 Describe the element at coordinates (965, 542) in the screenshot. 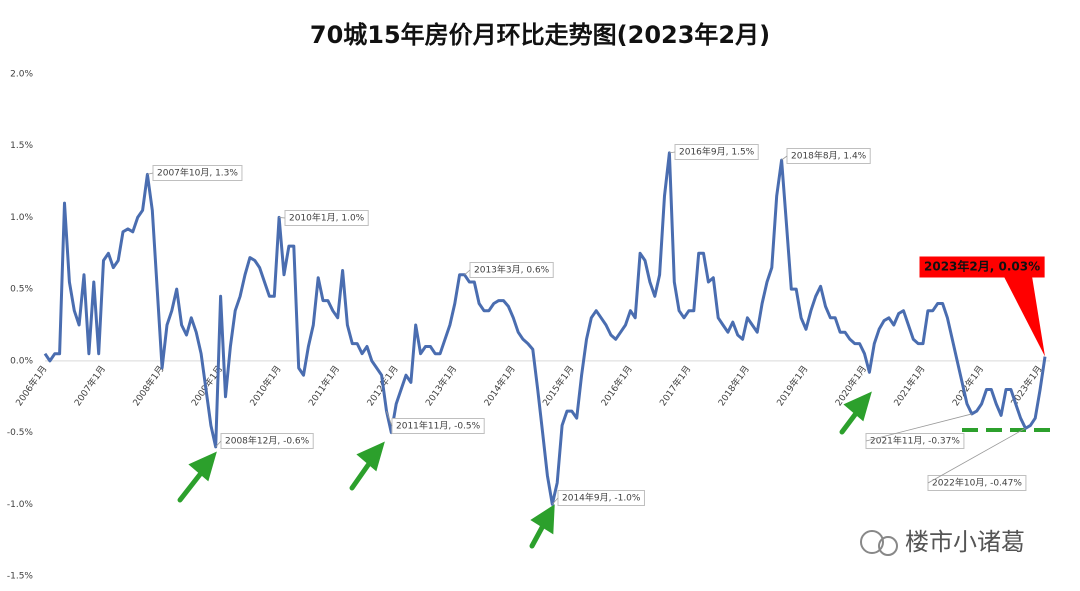

I see `watermark-text: 楼市小诸葛` at that location.